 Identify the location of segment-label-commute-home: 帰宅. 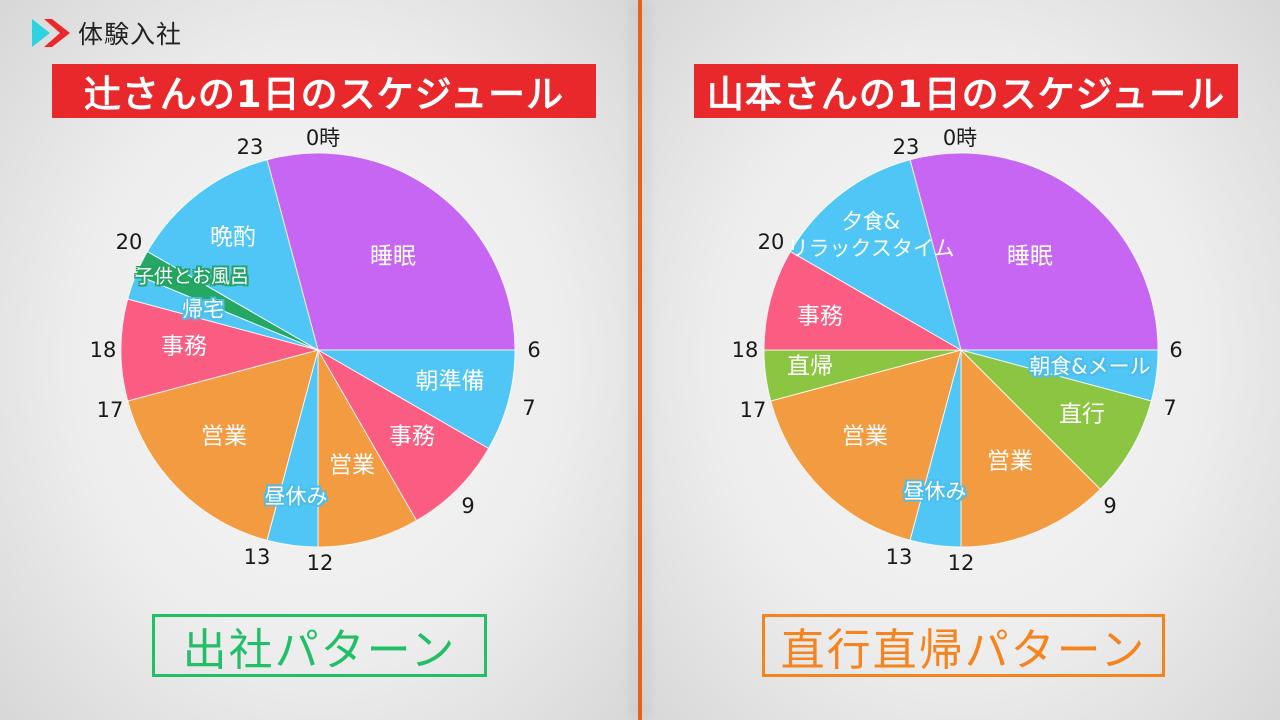
(203, 309).